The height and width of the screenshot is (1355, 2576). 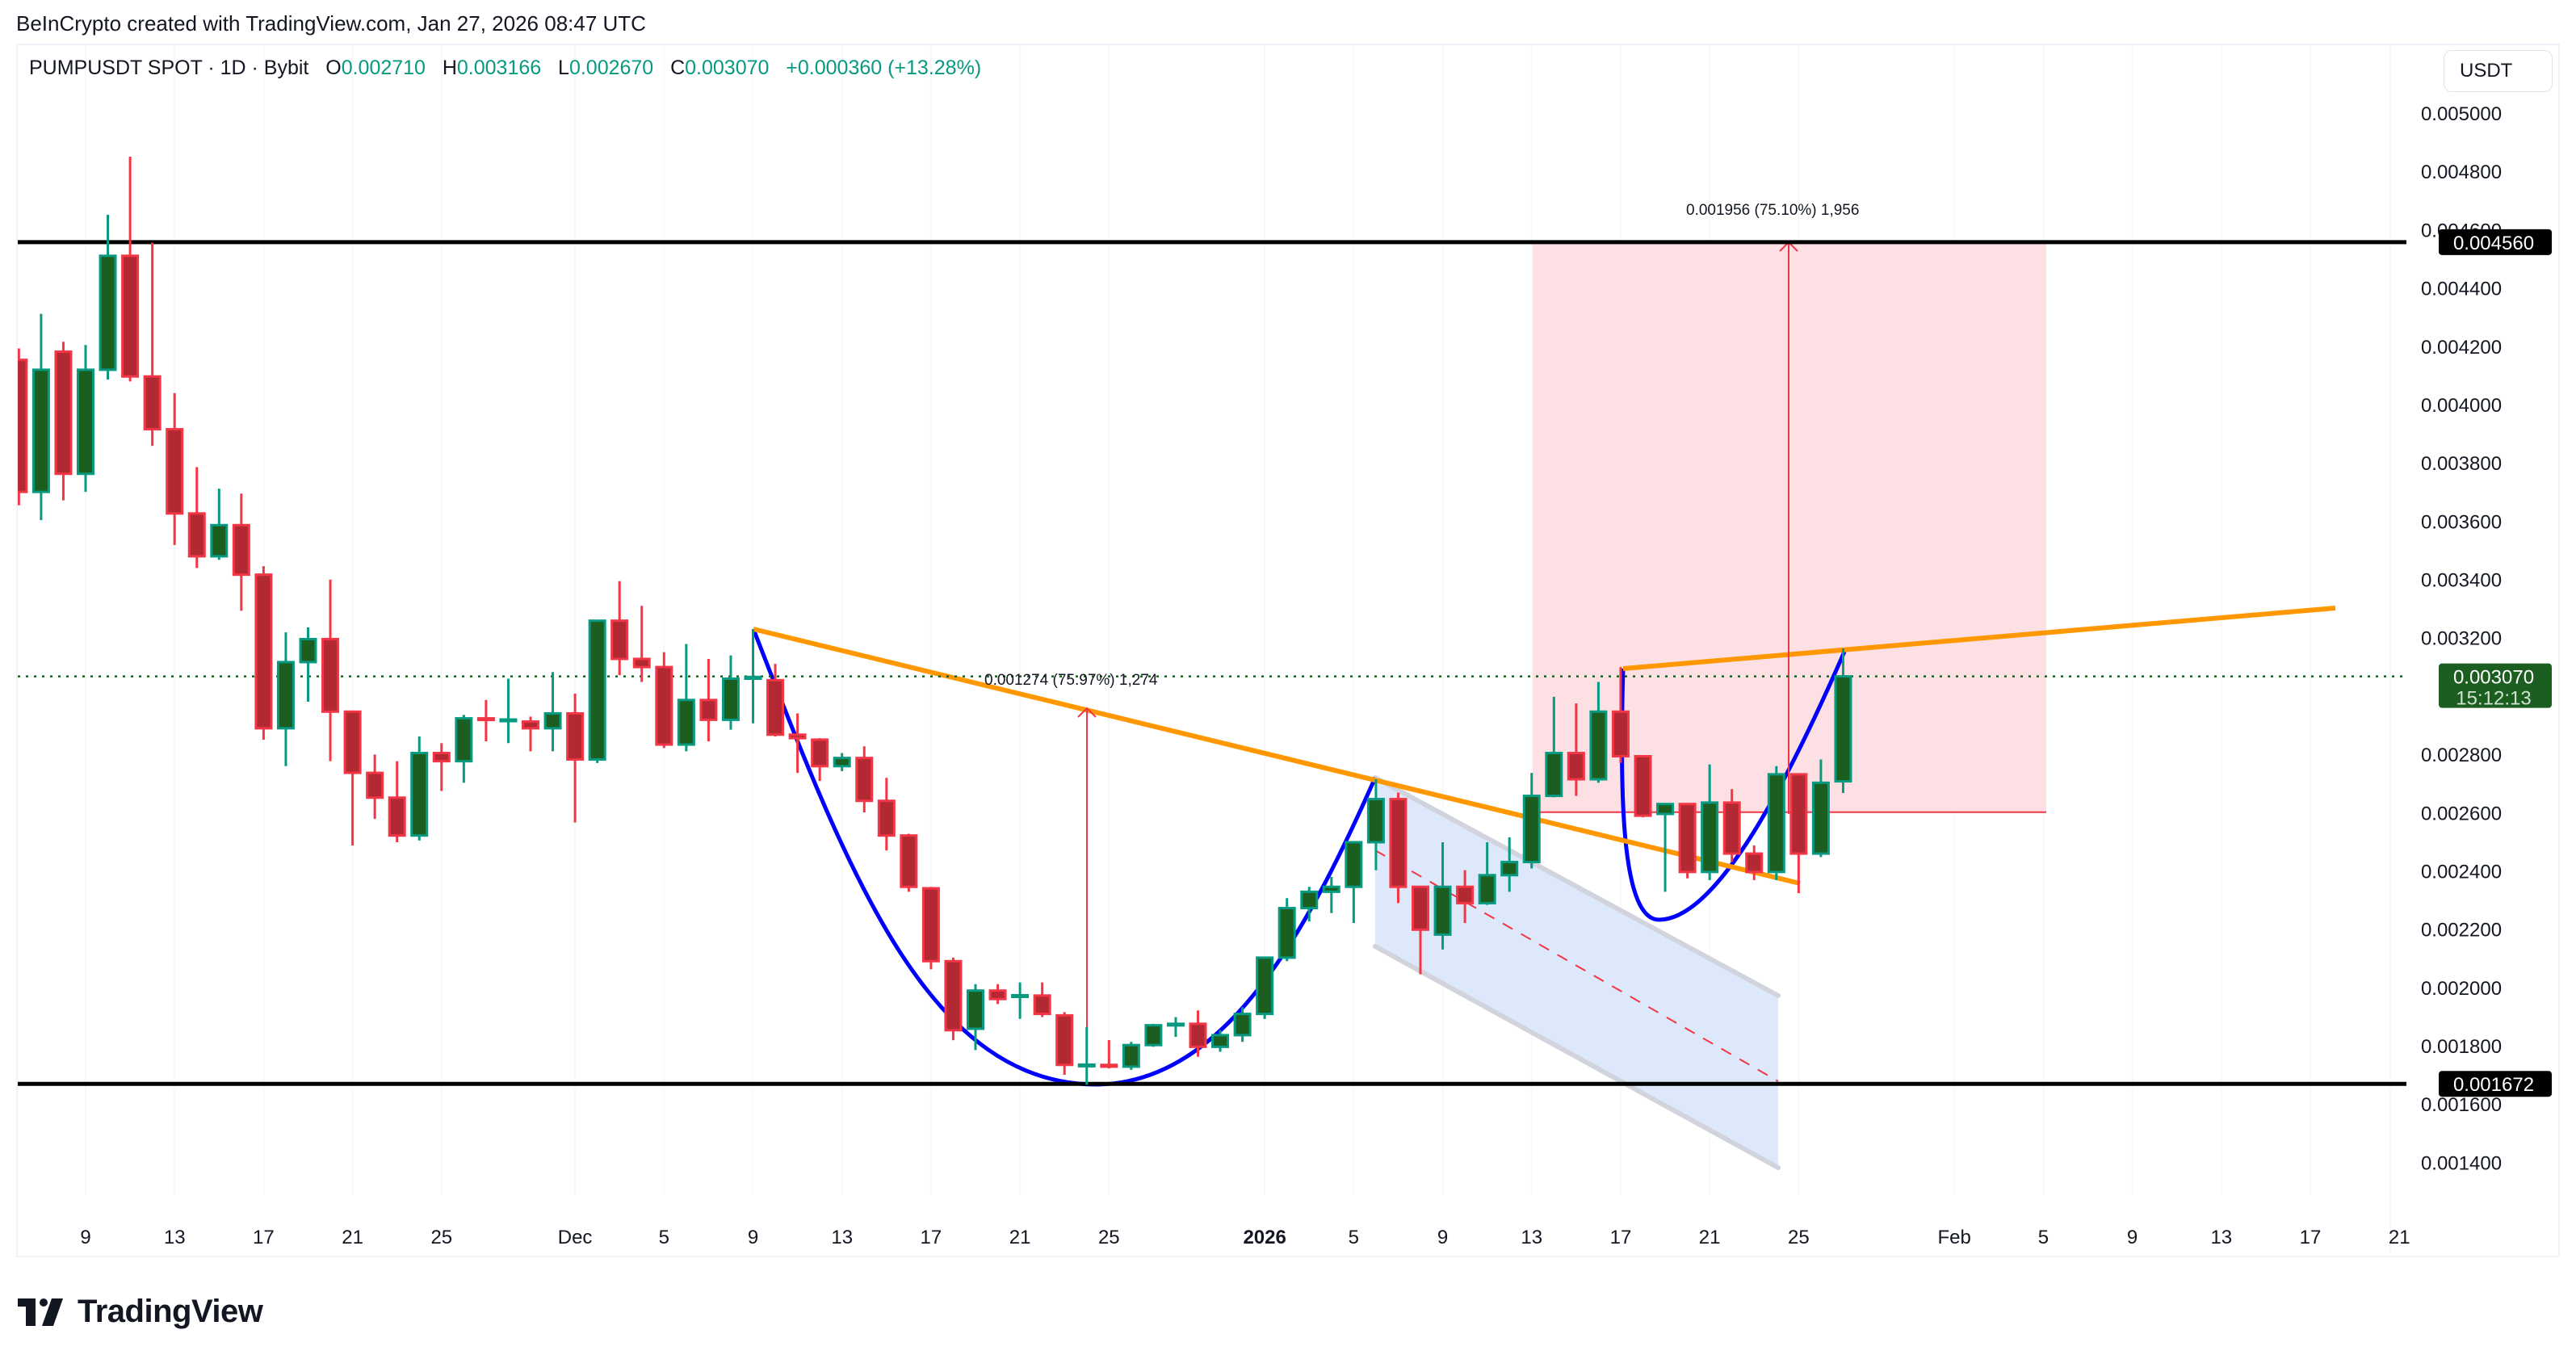 I want to click on currency-button: USDT, so click(x=2498, y=71).